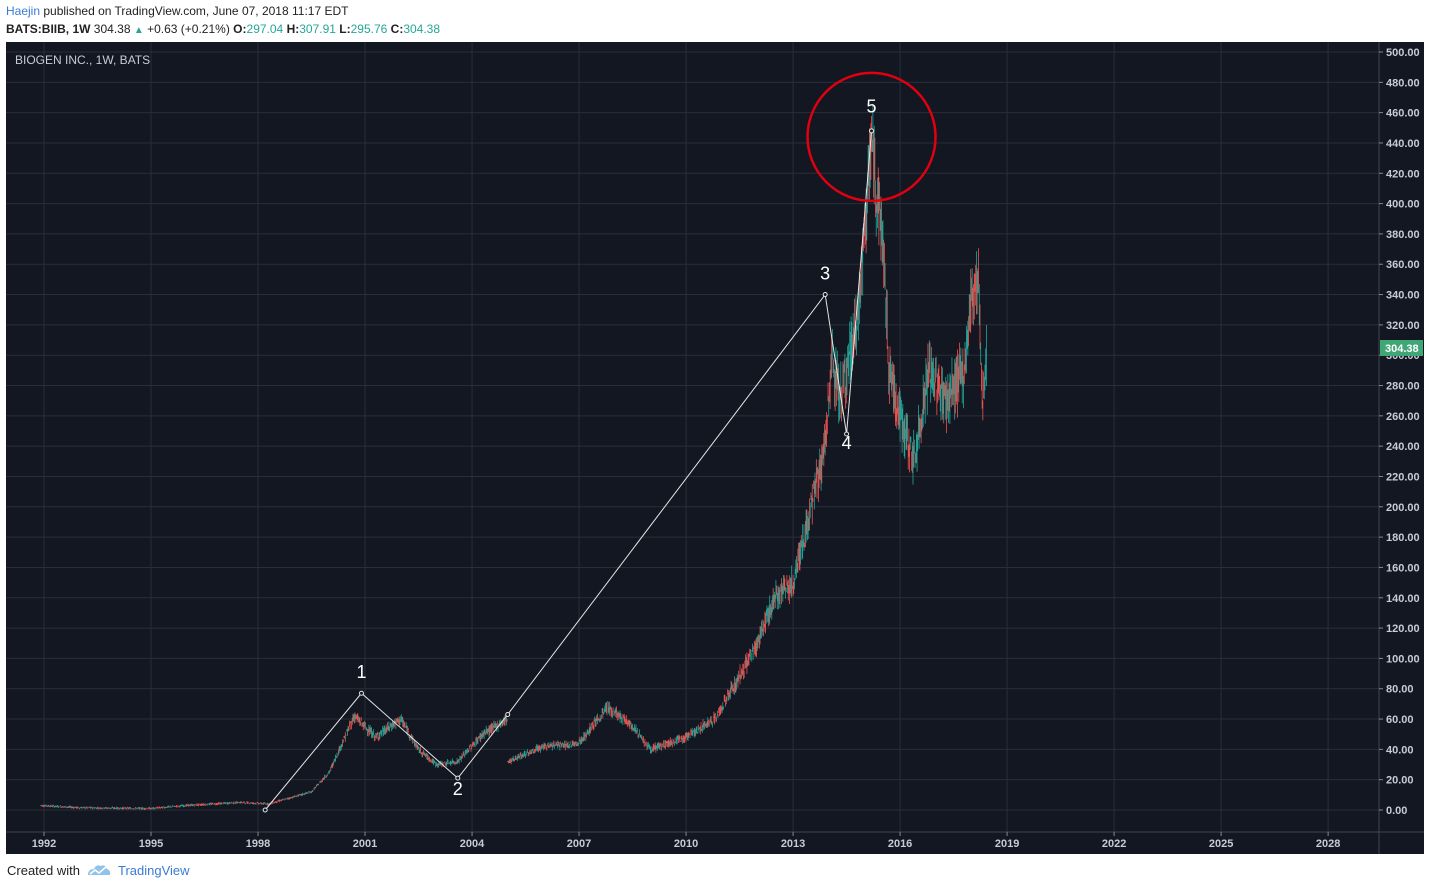 The width and height of the screenshot is (1431, 888). What do you see at coordinates (317, 29) in the screenshot?
I see `high-value: 307.91` at bounding box center [317, 29].